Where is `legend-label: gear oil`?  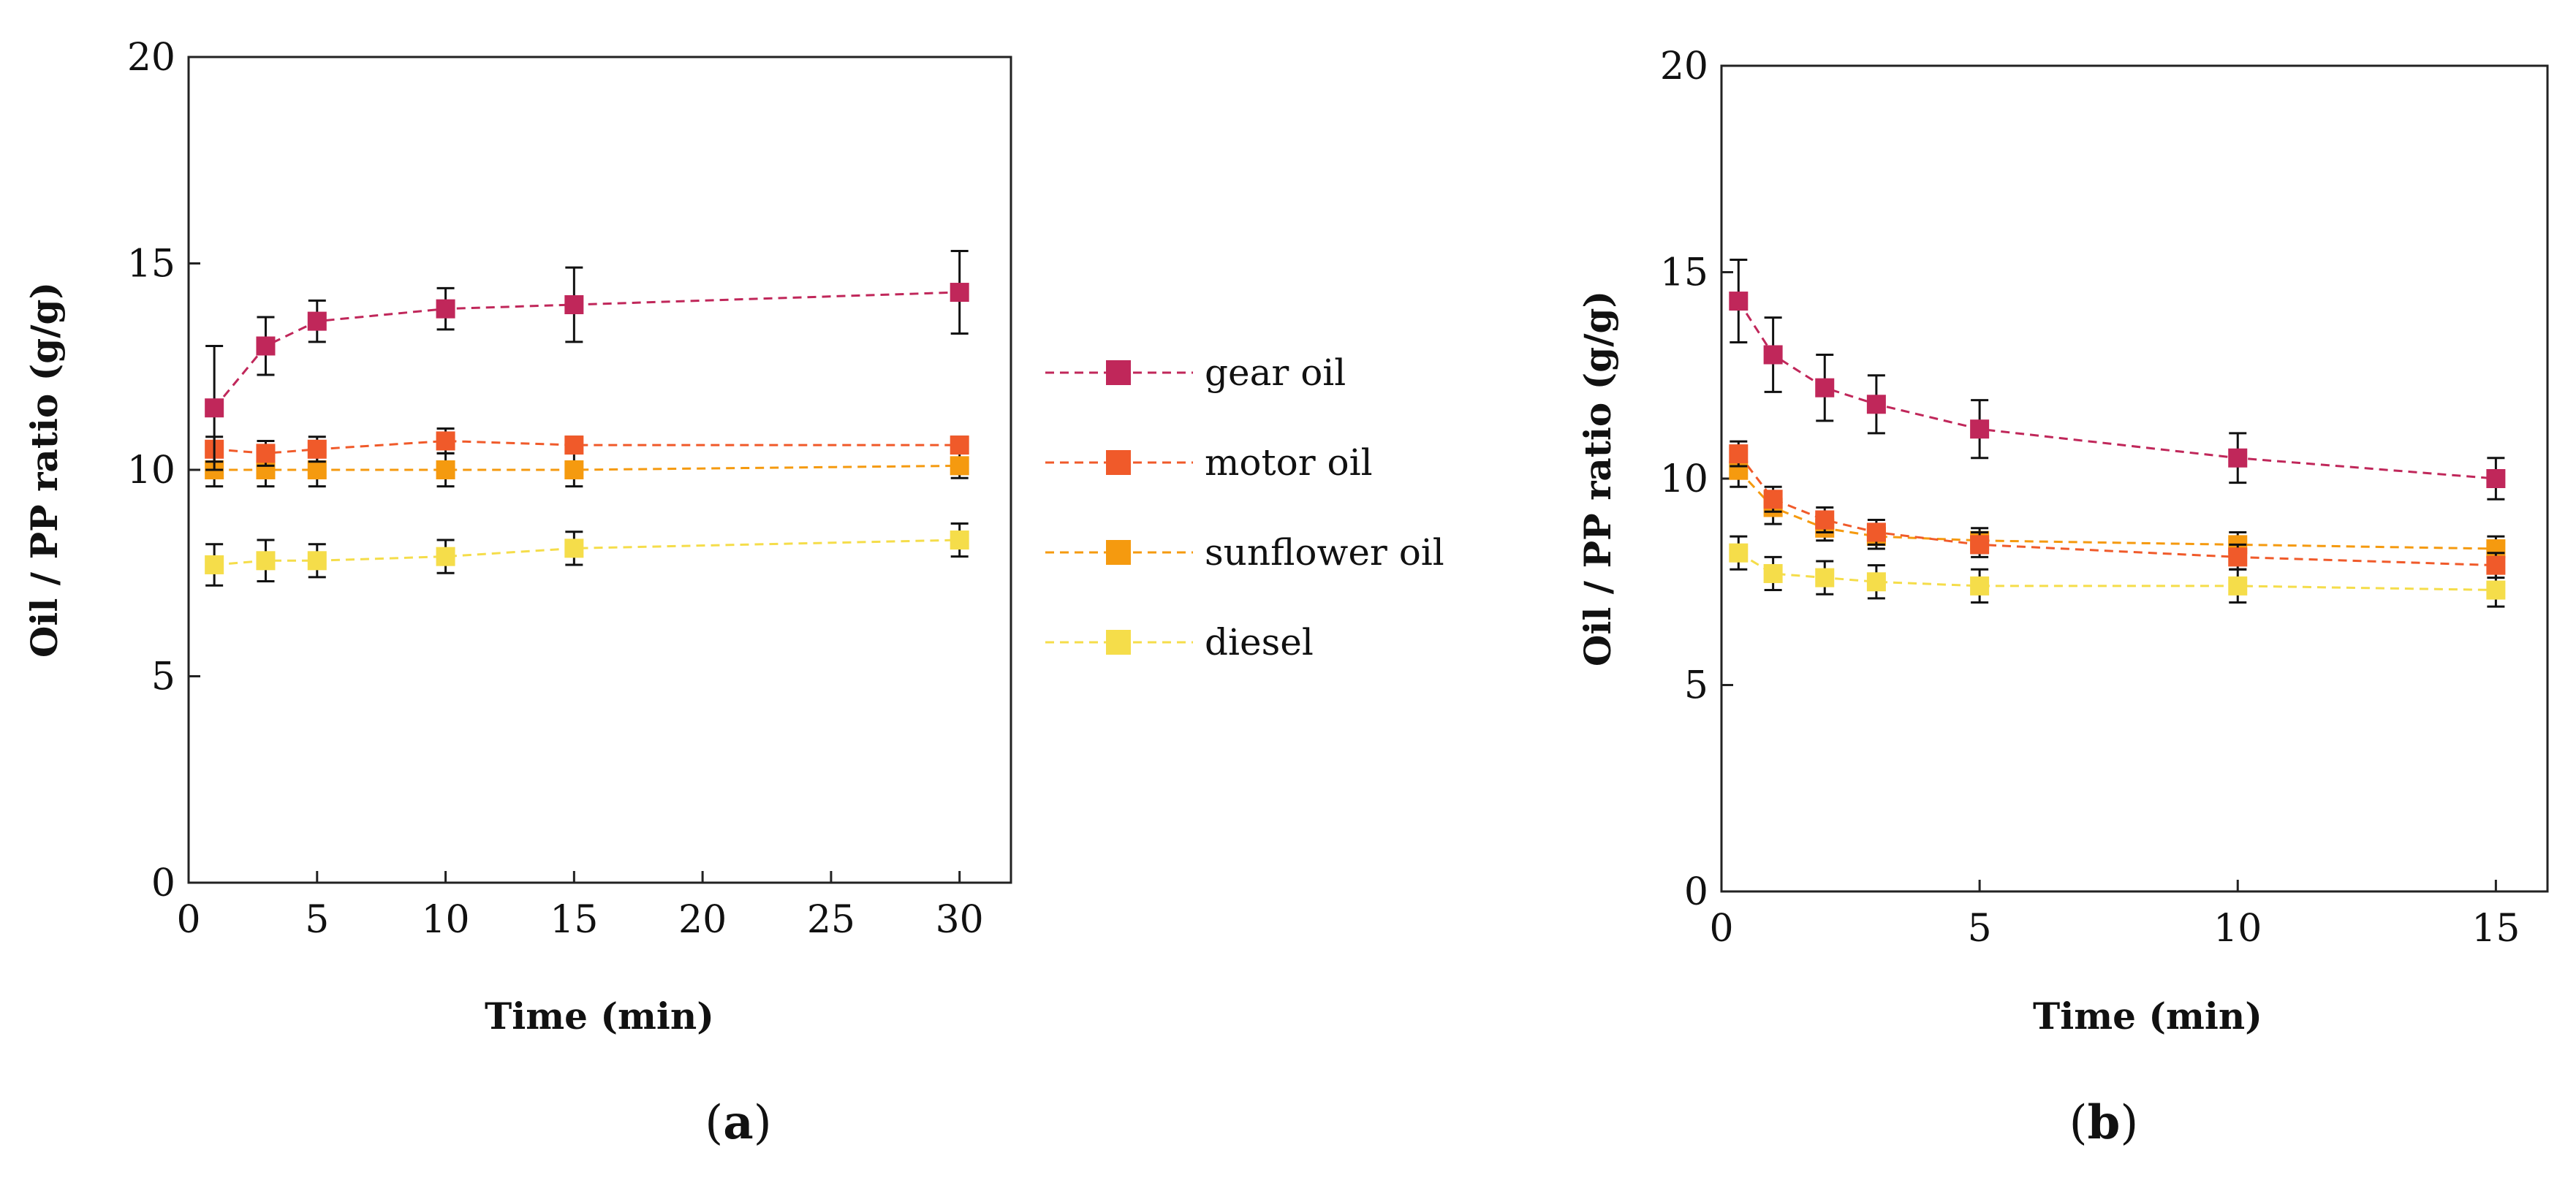
legend-label: gear oil is located at coordinates (1275, 372).